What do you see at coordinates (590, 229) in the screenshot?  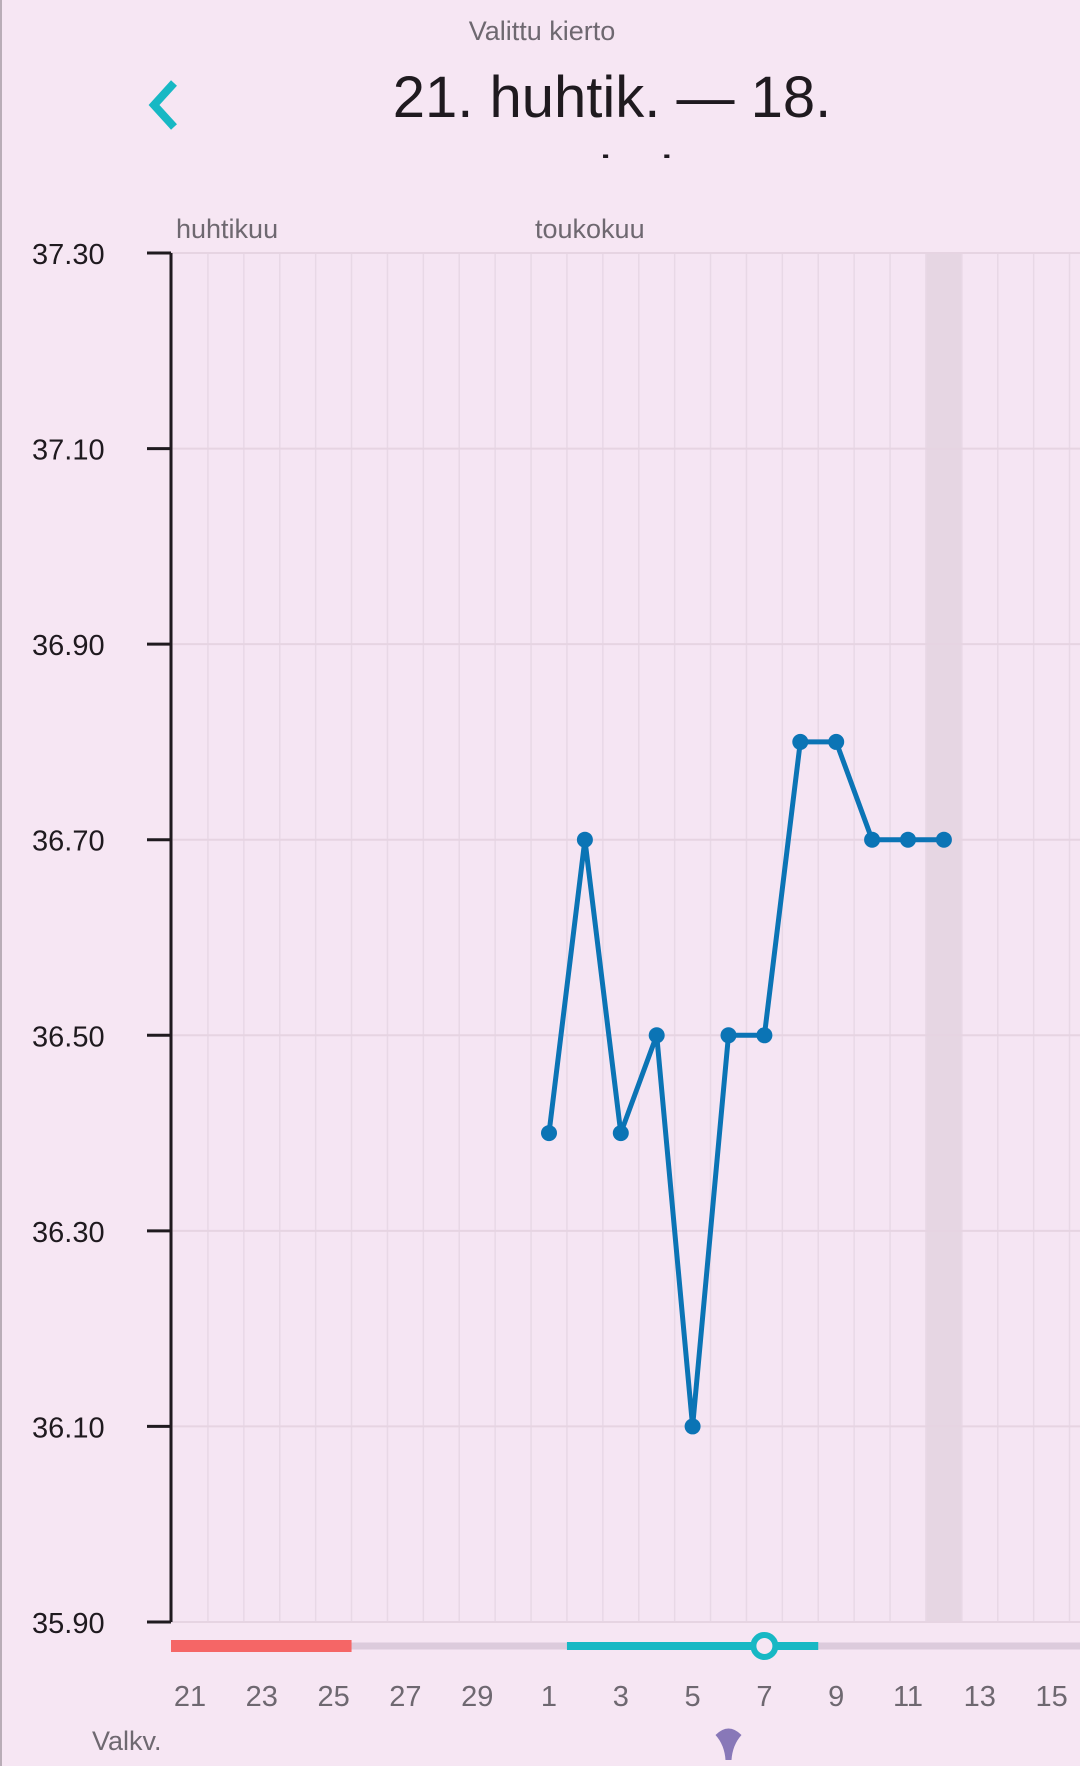 I see `month-label: toukokuu` at bounding box center [590, 229].